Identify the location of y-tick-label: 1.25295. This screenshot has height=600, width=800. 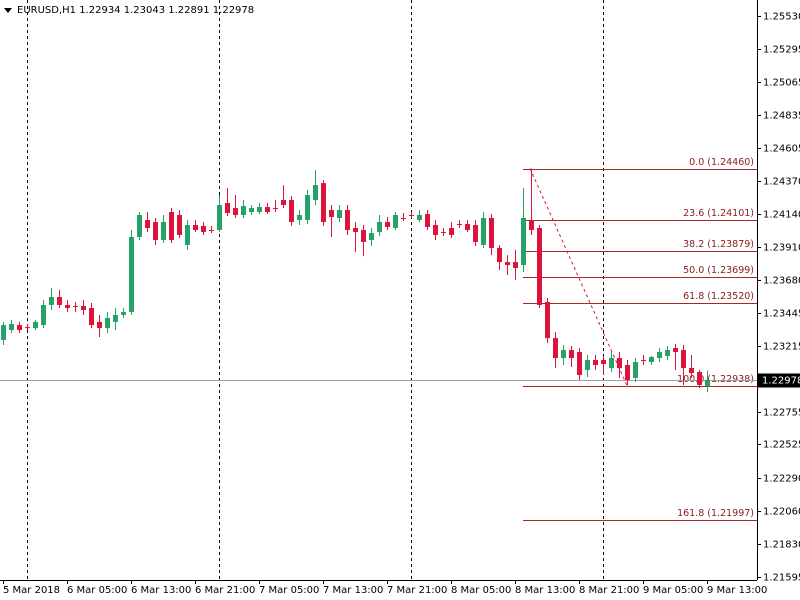
(781, 50).